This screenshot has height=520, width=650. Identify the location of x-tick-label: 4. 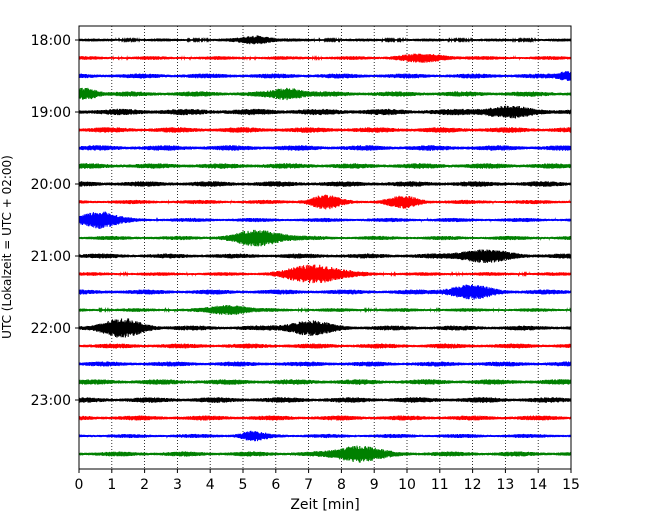
(210, 485).